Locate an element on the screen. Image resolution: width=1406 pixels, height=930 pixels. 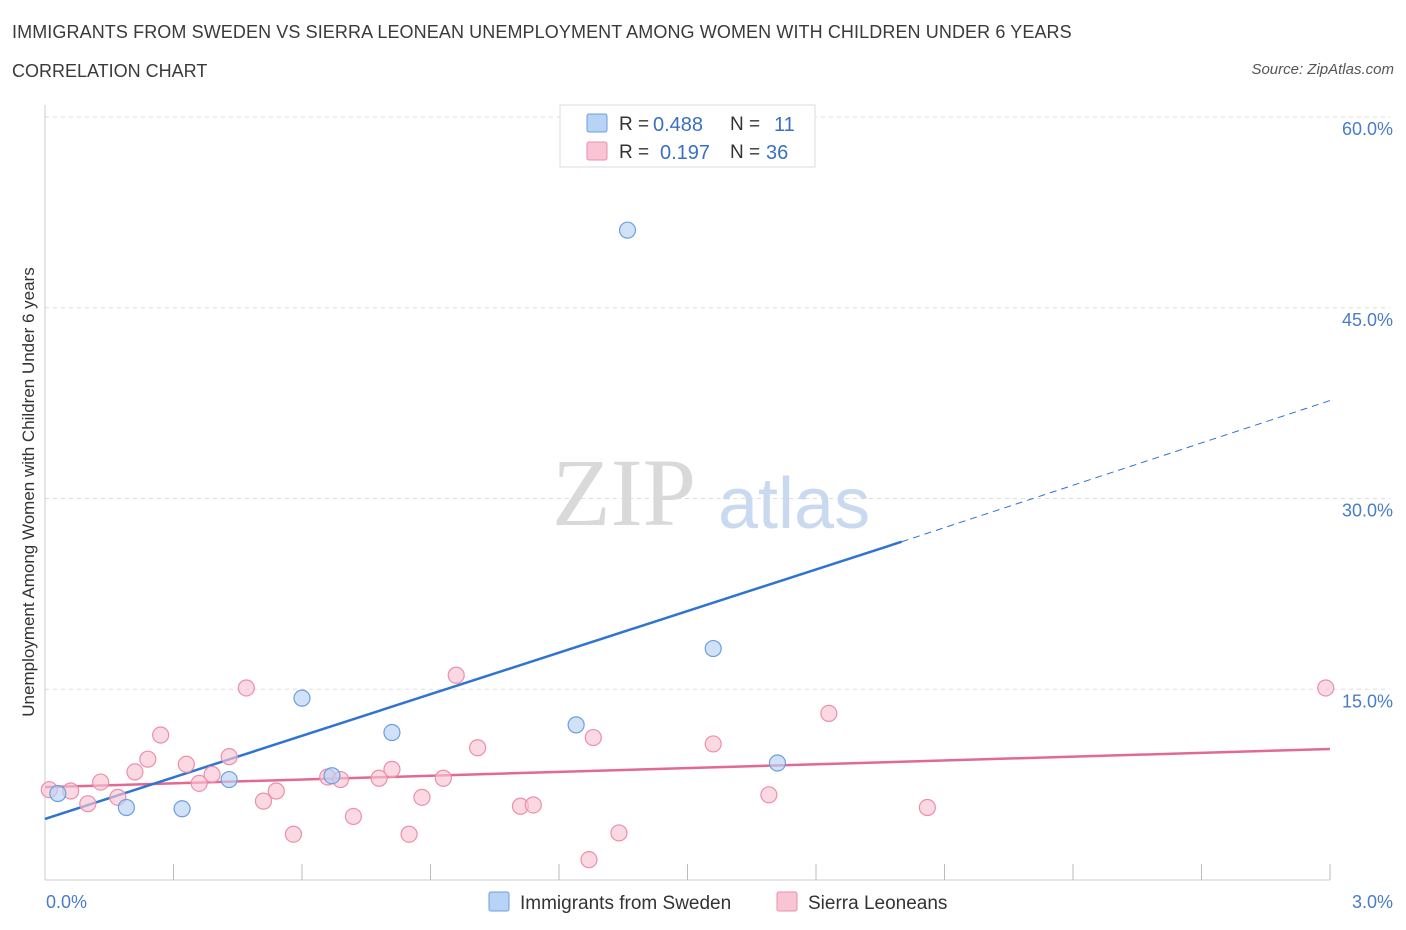
series-legend: Immigrants from Sweden Sierra Leoneans is located at coordinates (717, 902).